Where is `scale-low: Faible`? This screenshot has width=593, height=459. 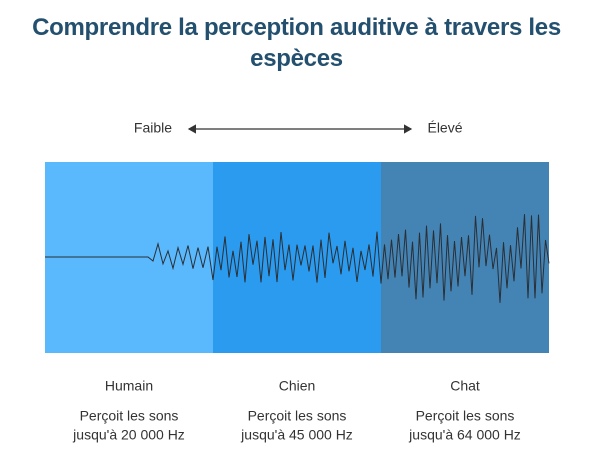 scale-low: Faible is located at coordinates (153, 128).